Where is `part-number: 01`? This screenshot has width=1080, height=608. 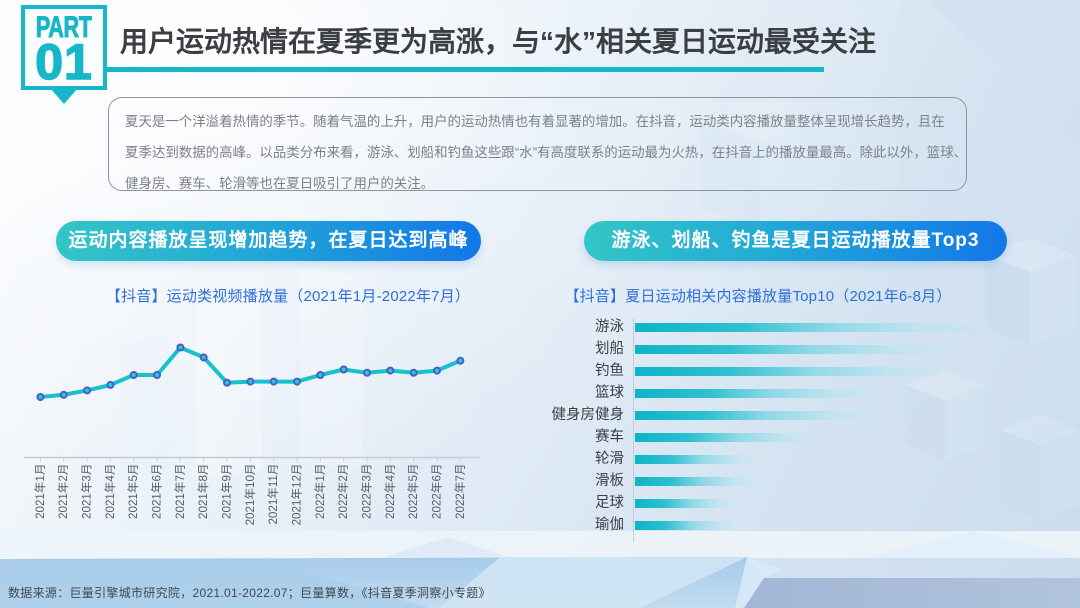 part-number: 01 is located at coordinates (63, 62).